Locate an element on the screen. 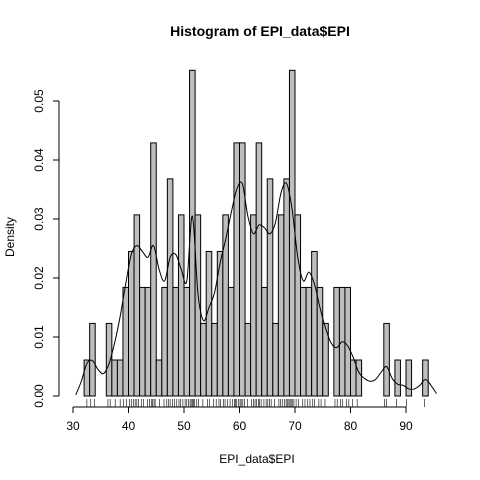  x-tick-label-1: 40 is located at coordinates (129, 426).